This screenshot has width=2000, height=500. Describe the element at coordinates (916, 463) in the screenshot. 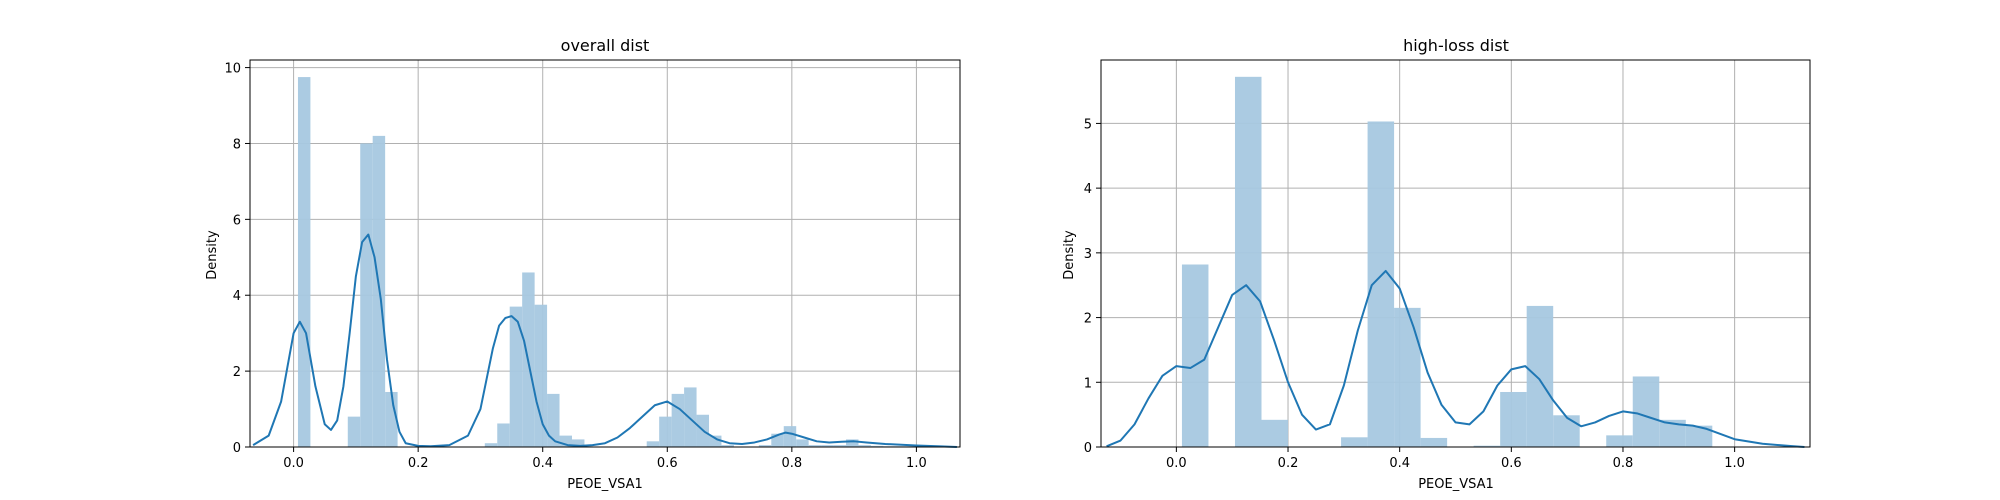

I see `overall-dist-x-tick-label: 1.0` at that location.